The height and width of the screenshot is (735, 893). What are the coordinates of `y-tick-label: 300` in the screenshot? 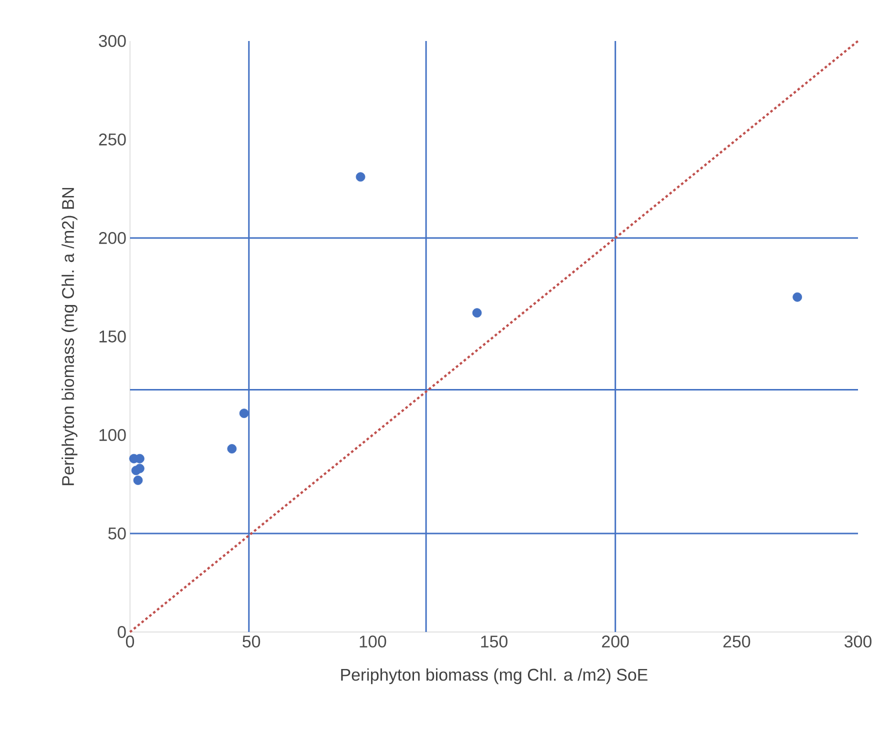 It's located at (112, 40).